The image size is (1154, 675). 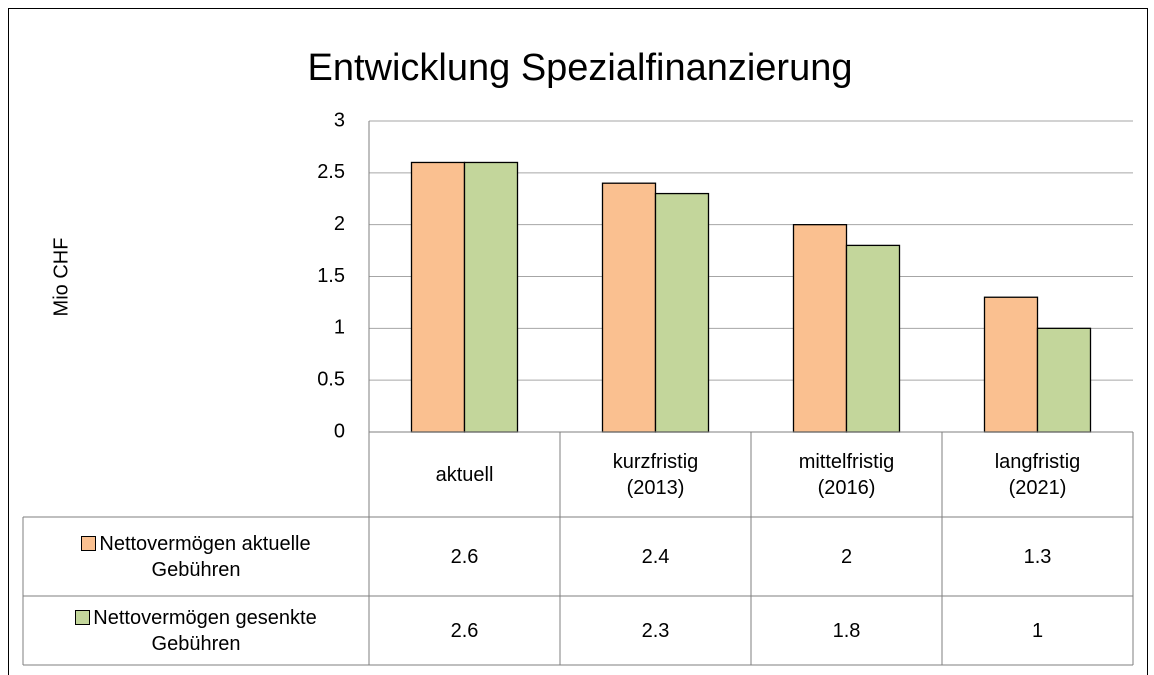 I want to click on table-value: 1.8, so click(x=846, y=630).